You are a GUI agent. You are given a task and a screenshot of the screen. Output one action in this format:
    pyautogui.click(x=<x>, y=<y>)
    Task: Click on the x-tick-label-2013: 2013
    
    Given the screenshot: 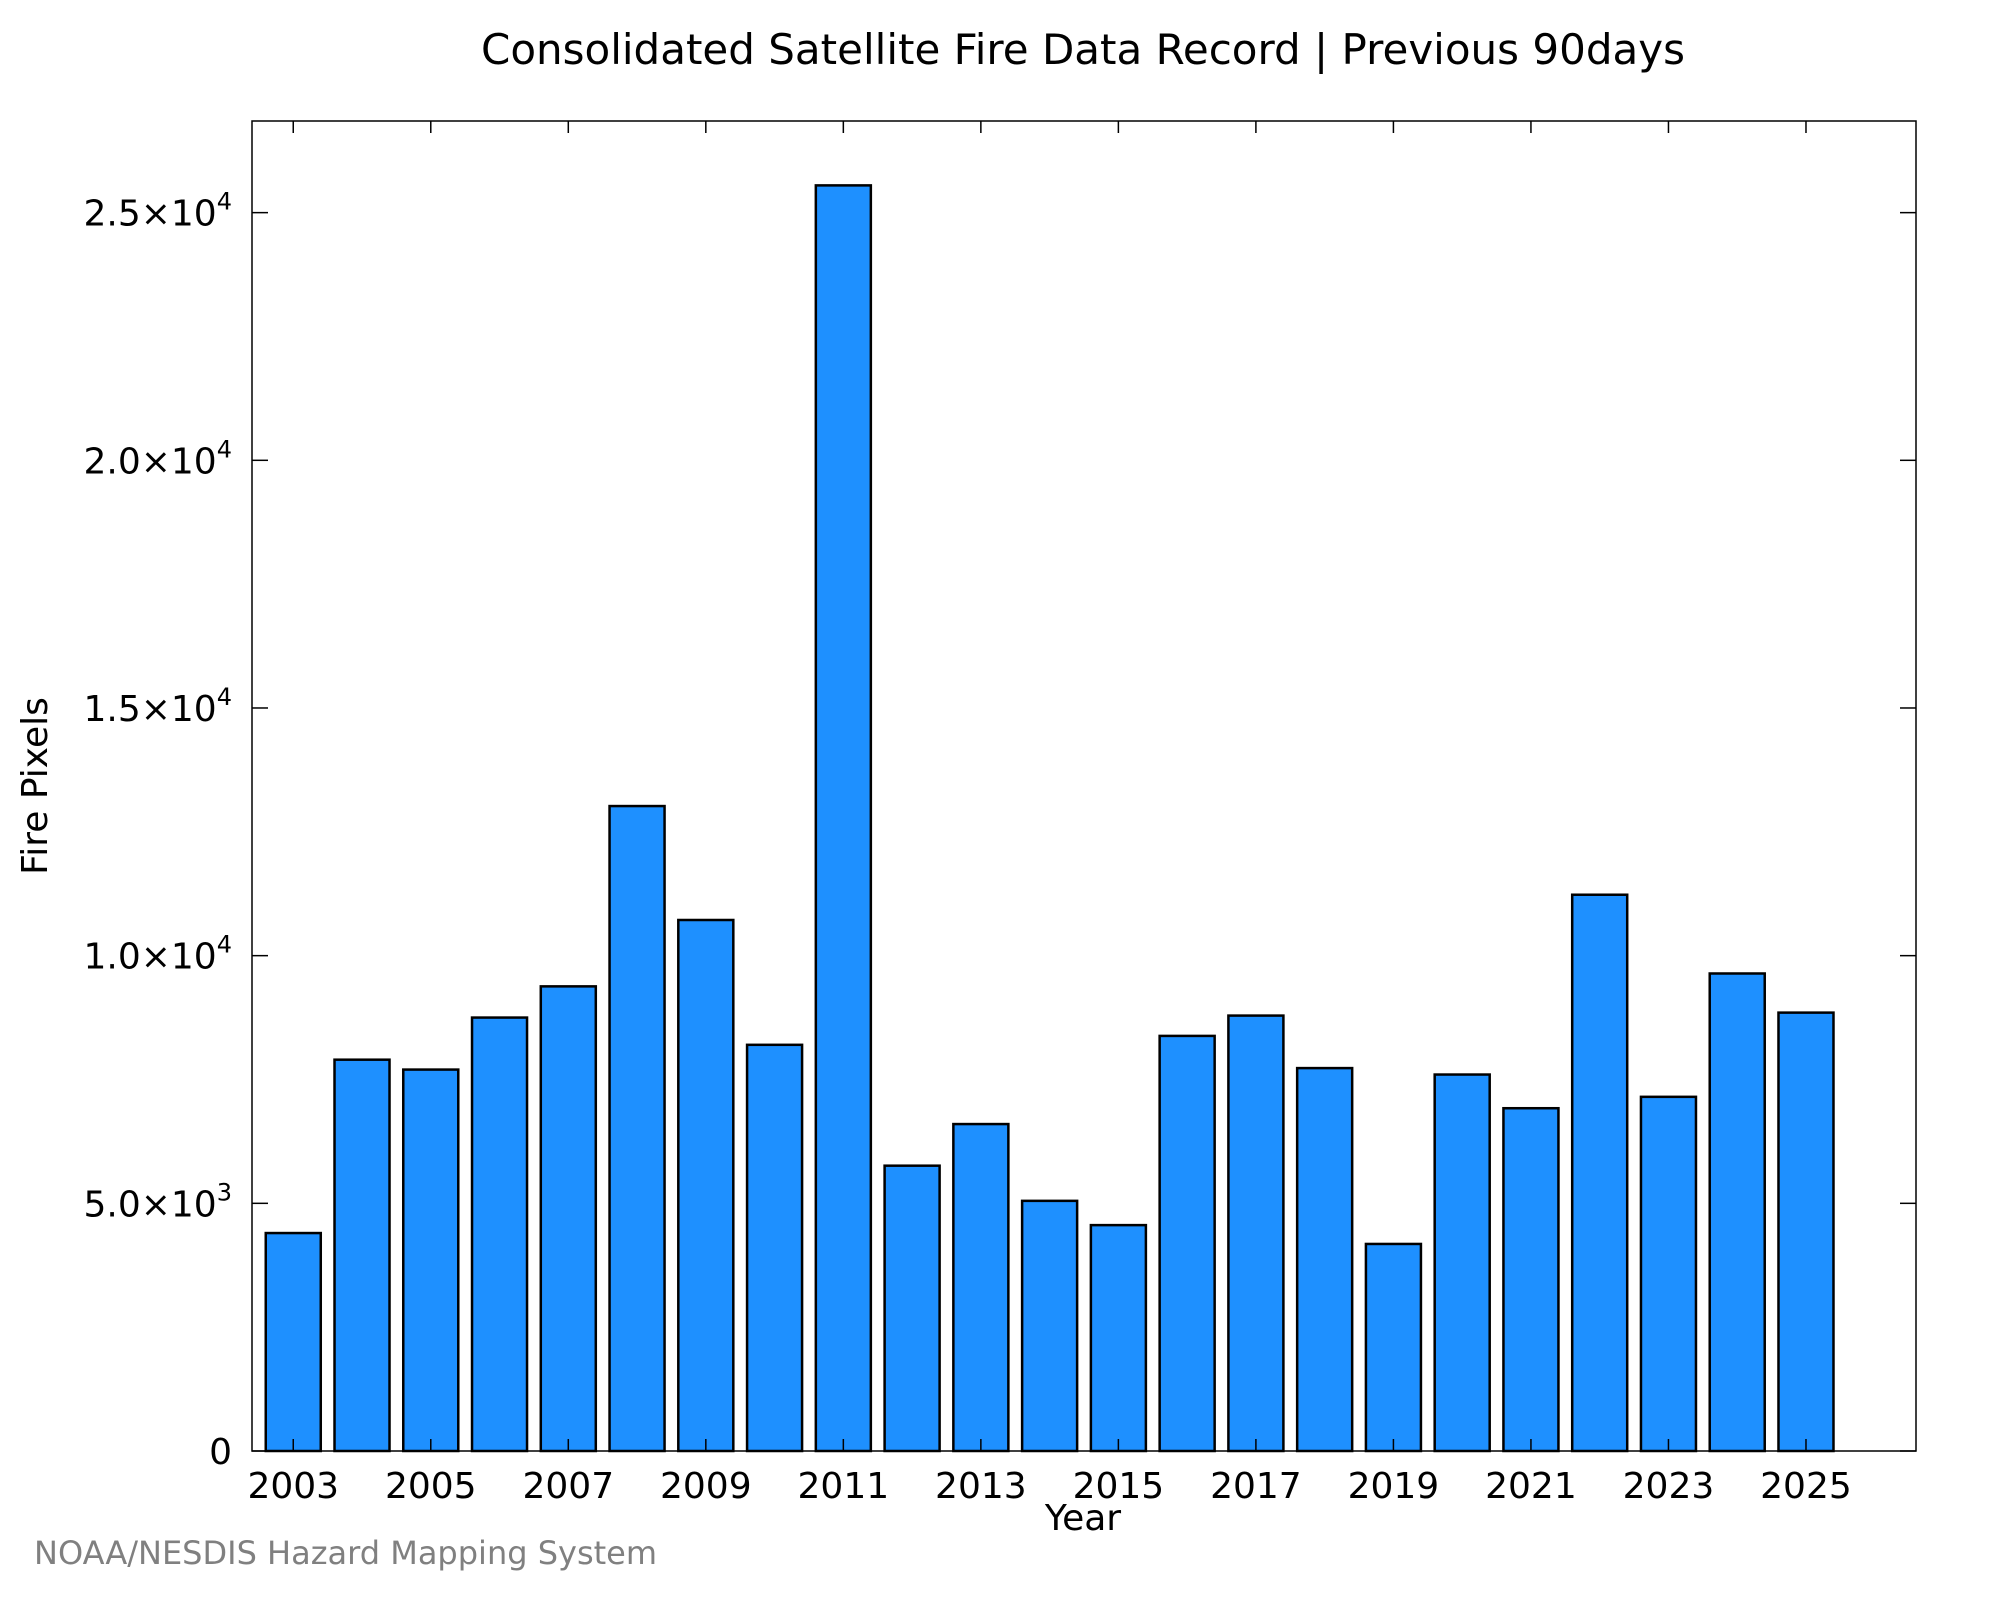 What is the action you would take?
    pyautogui.click(x=981, y=1486)
    